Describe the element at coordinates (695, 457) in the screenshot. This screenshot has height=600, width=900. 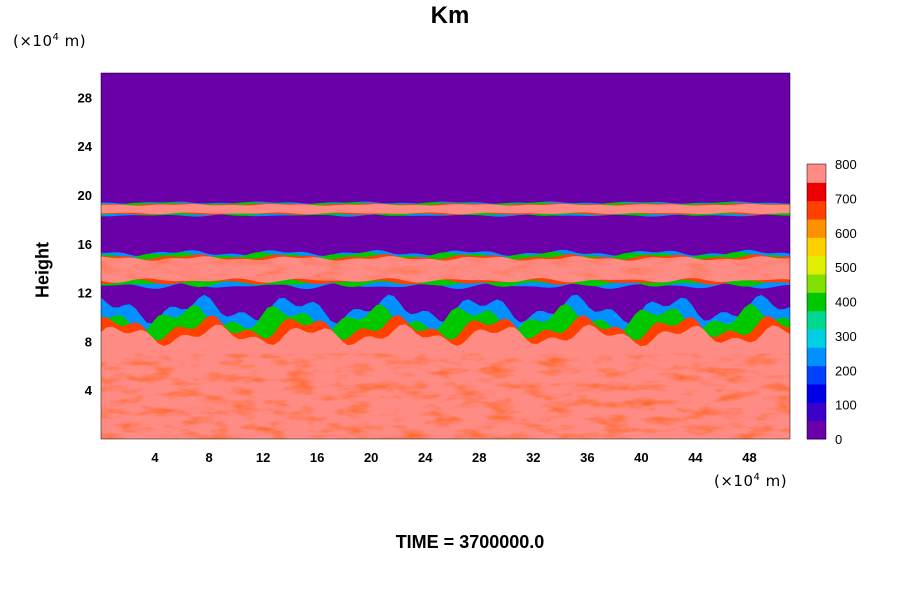
I see `x-tick-label: 44` at that location.